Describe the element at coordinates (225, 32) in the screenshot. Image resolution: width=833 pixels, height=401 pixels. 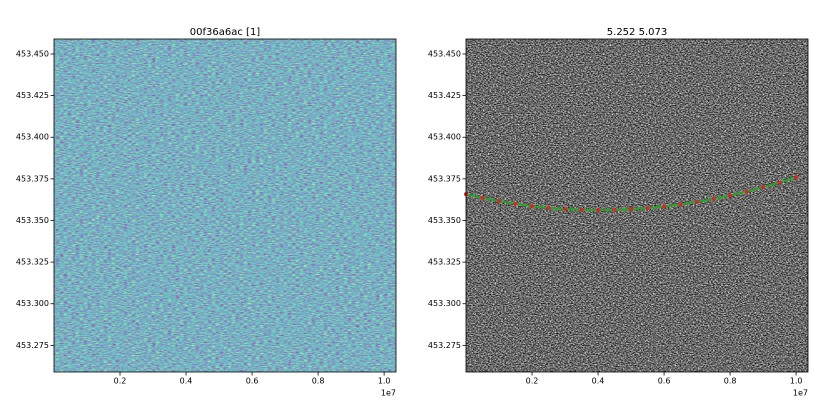
I see `chart-title: 00f36a6ac [1]` at that location.